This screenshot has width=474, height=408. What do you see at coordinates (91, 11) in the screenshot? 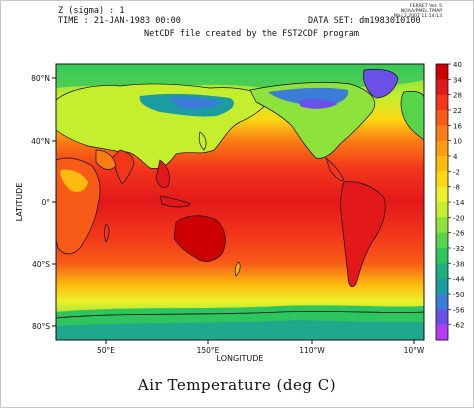
I see `z-sigma-label: Z (sigma) : 1` at bounding box center [91, 11].